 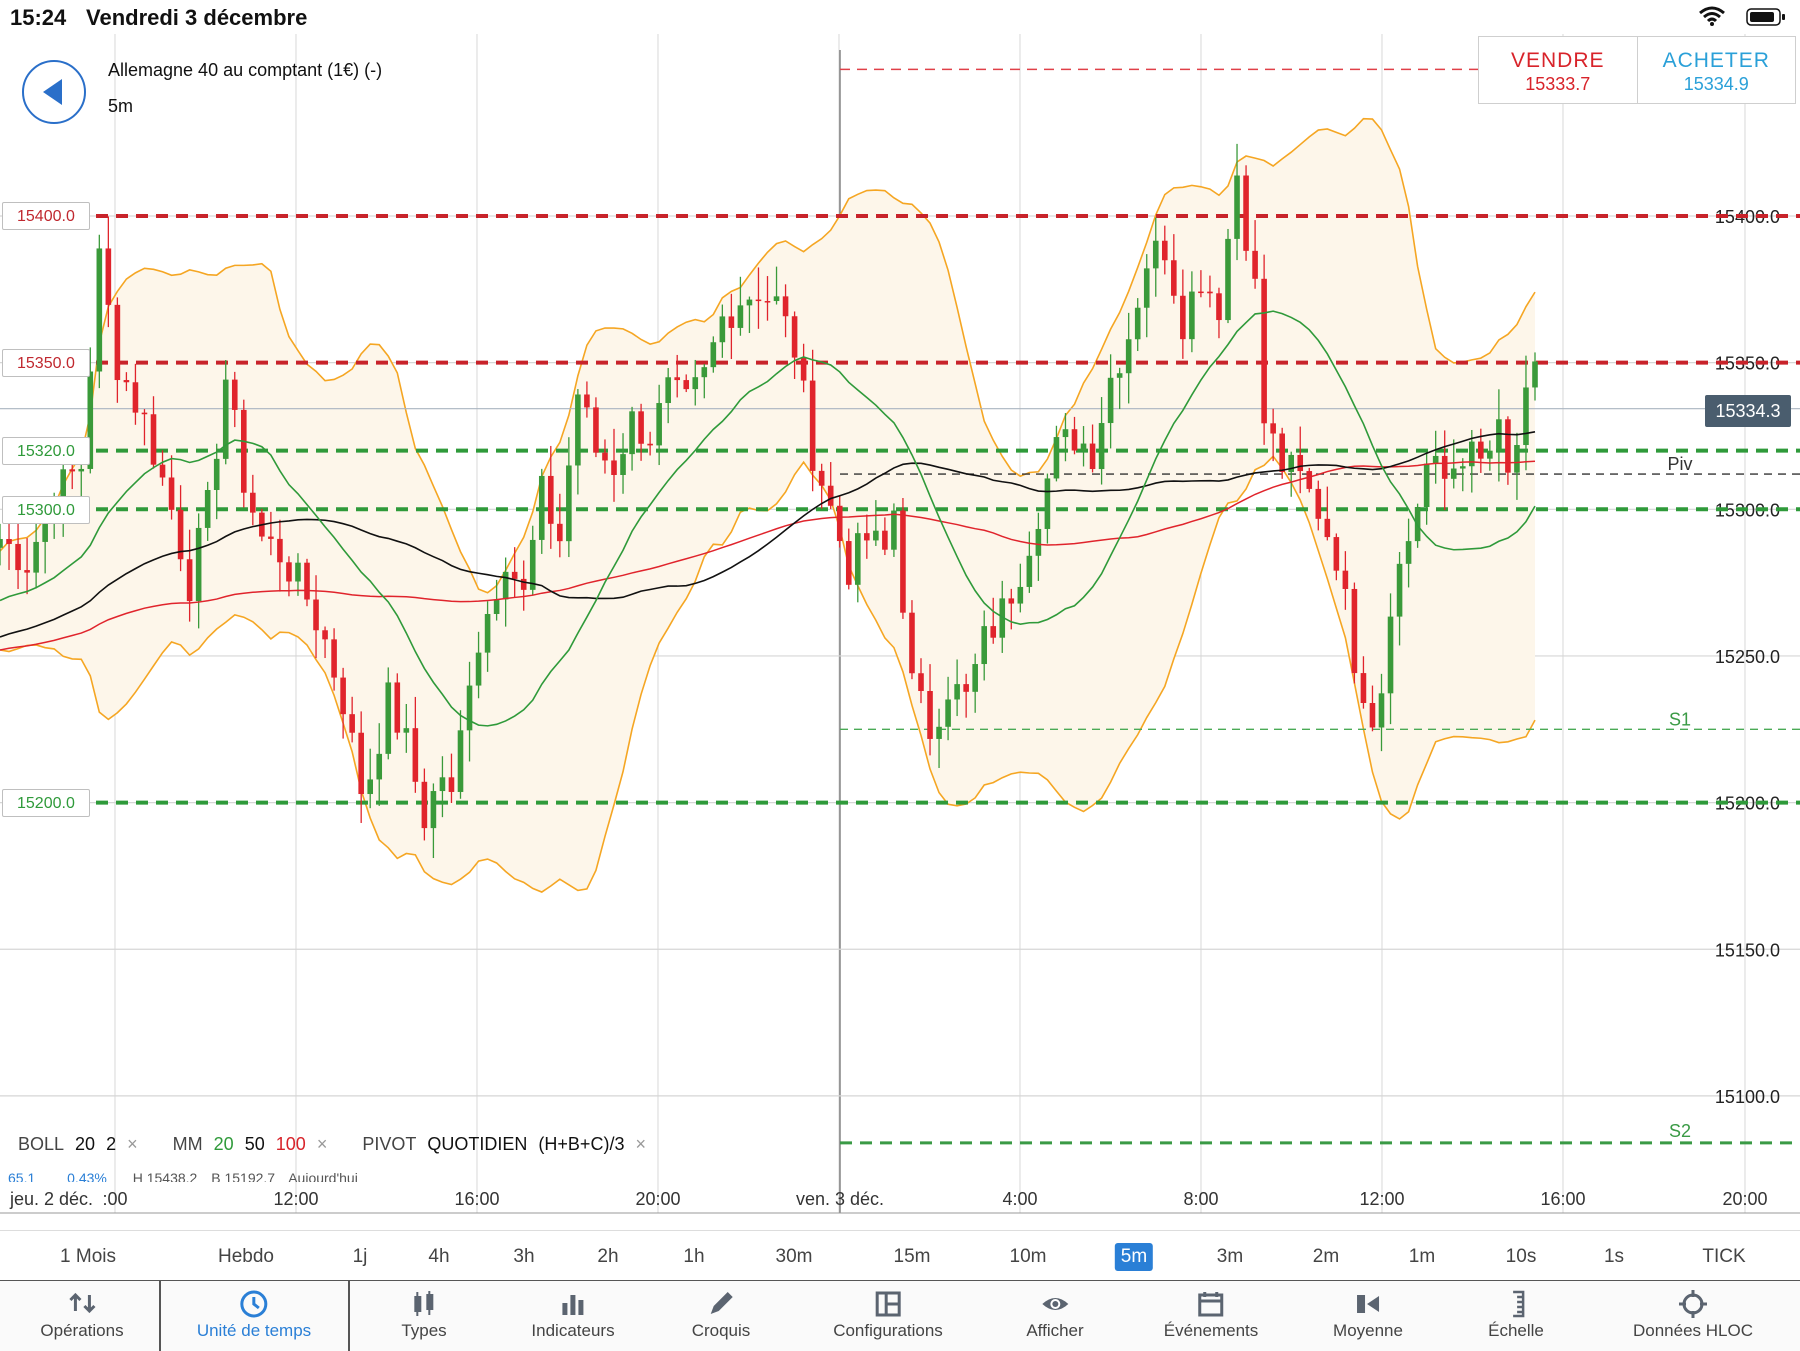 I want to click on toolbar-clock: Unité de temps, so click(x=254, y=1316).